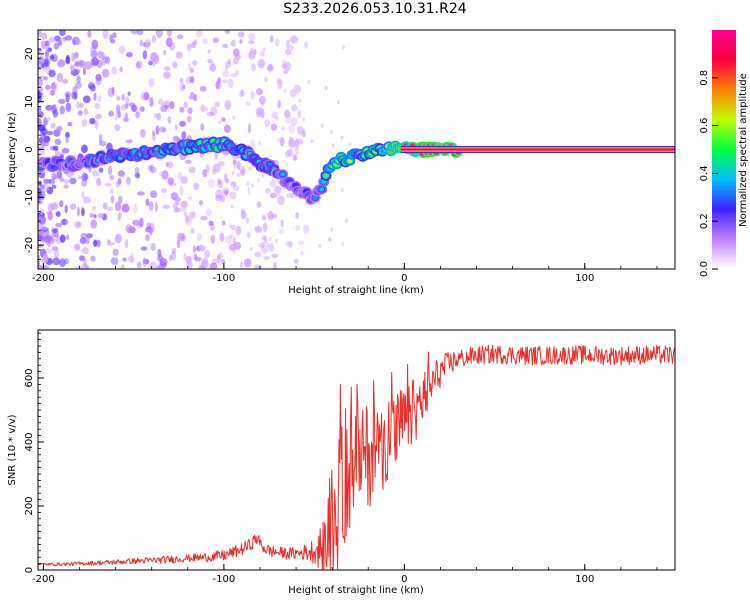 The width and height of the screenshot is (750, 600). I want to click on spectrogram-y-ticks: -20 -10 0 10 20, so click(34, 149).